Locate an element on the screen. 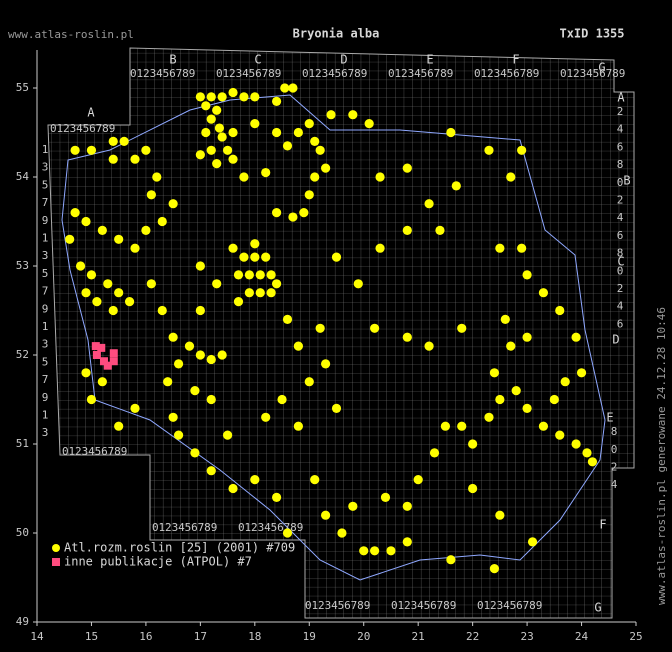  grid-row-digit: 5 is located at coordinates (45, 184).